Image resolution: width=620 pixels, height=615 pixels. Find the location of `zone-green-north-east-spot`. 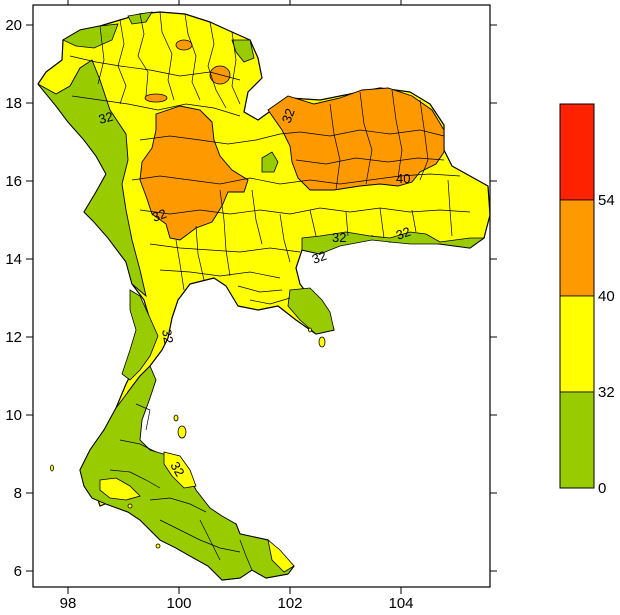

zone-green-north-east-spot is located at coordinates (243, 51).